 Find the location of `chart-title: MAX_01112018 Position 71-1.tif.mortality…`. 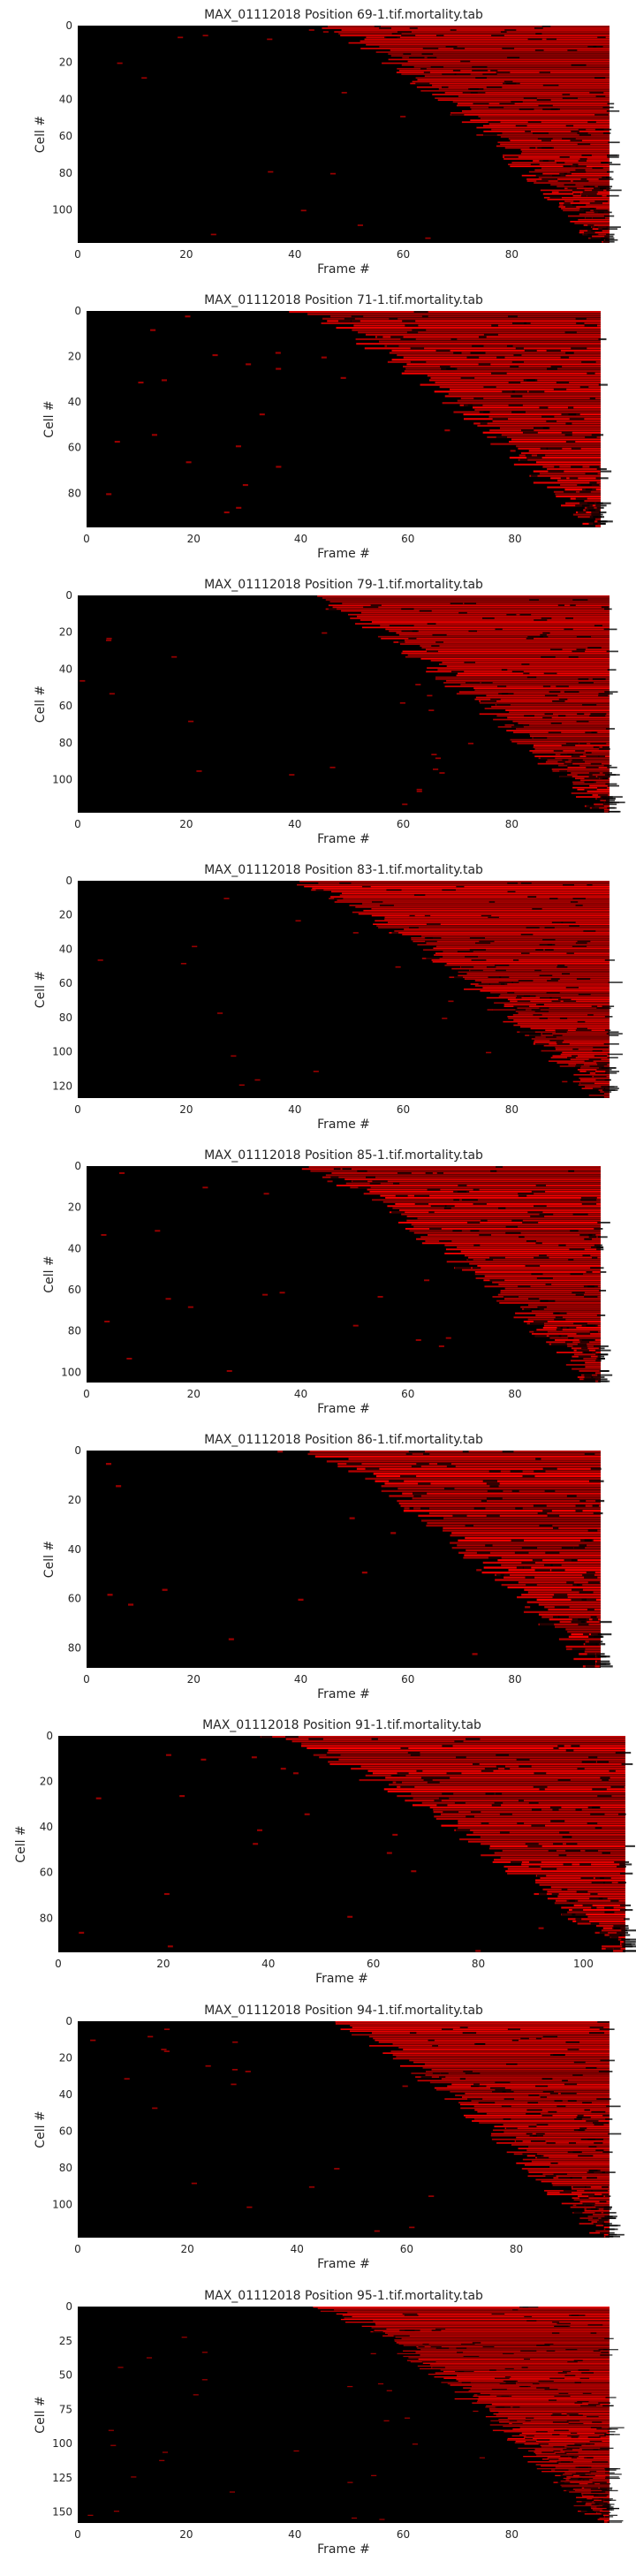

chart-title: MAX_01112018 Position 71-1.tif.mortality… is located at coordinates (343, 300).